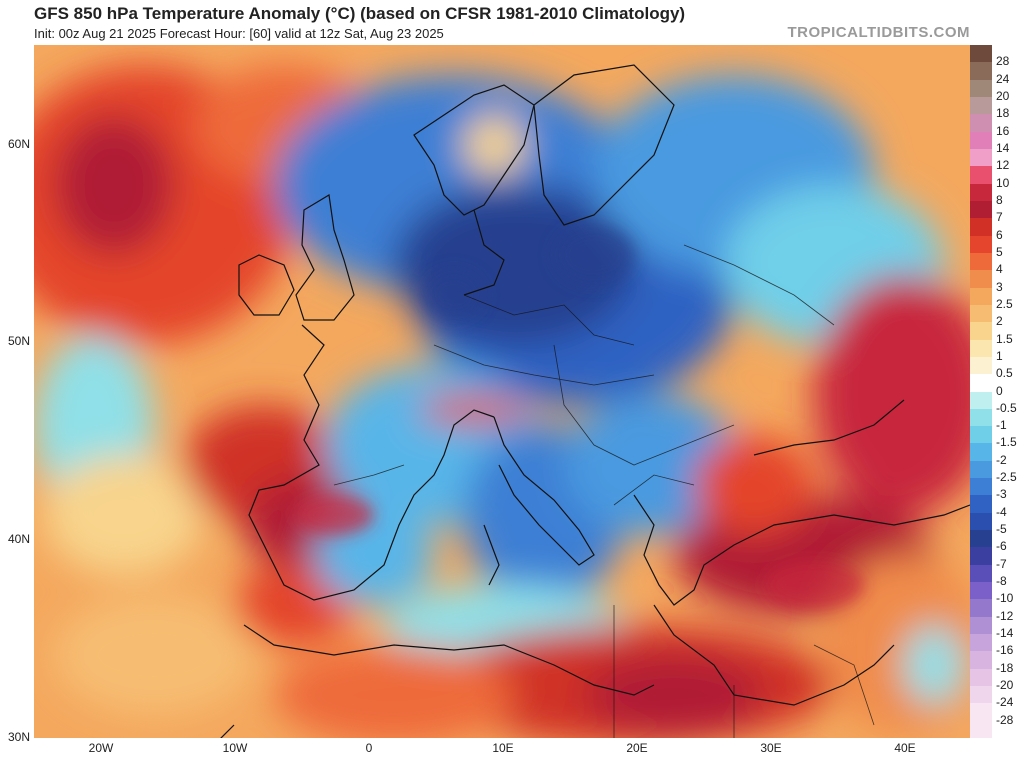 This screenshot has width=1024, height=757. Describe the element at coordinates (1006, 407) in the screenshot. I see `colorbar-label: -0.5` at that location.